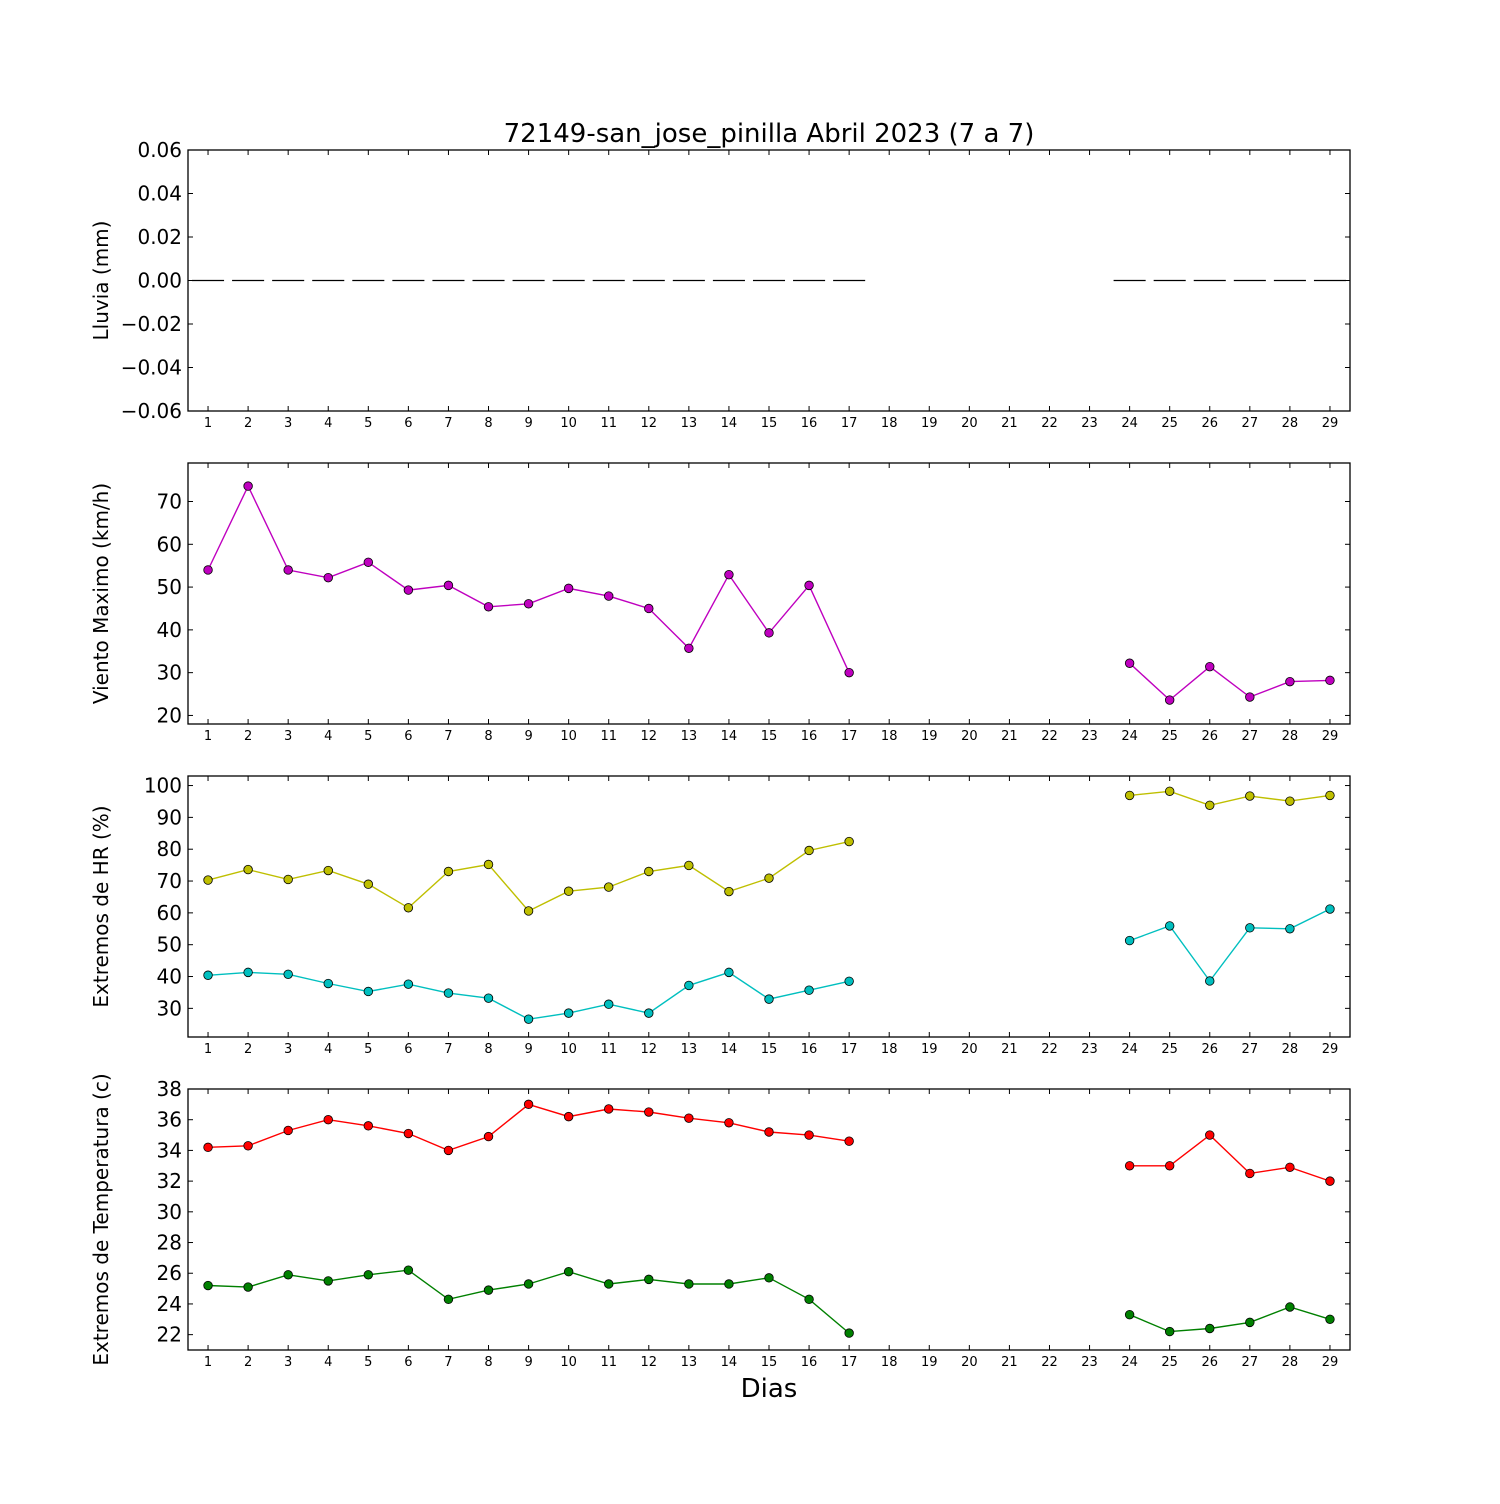 This screenshot has height=1504, width=1500. I want to click on y-tick-label: 34, so click(169, 1150).